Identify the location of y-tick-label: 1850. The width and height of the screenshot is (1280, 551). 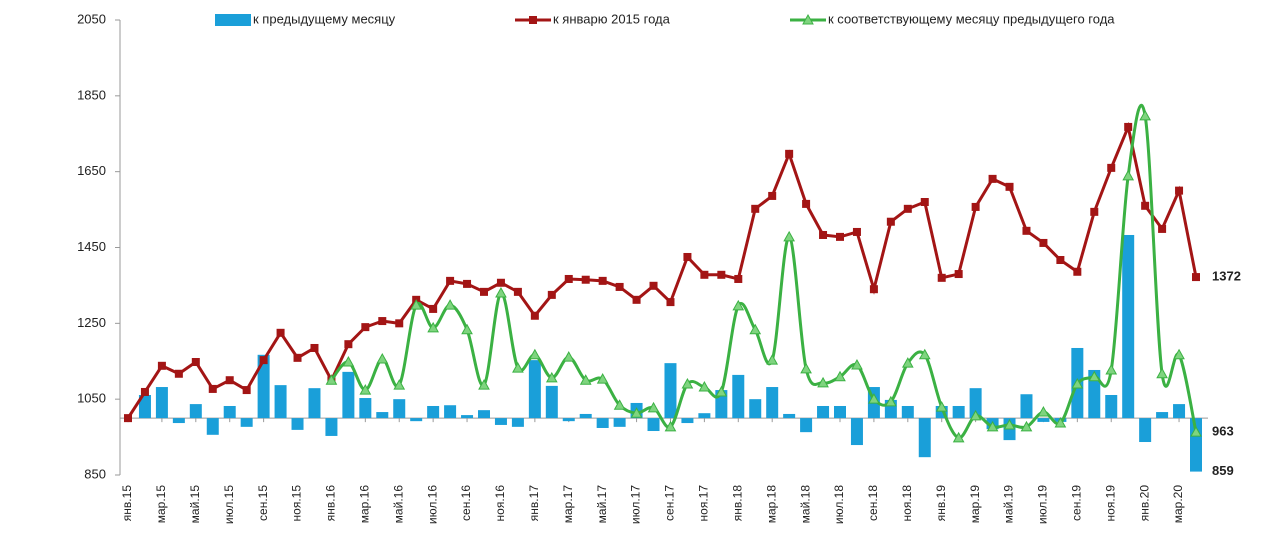
(91, 94).